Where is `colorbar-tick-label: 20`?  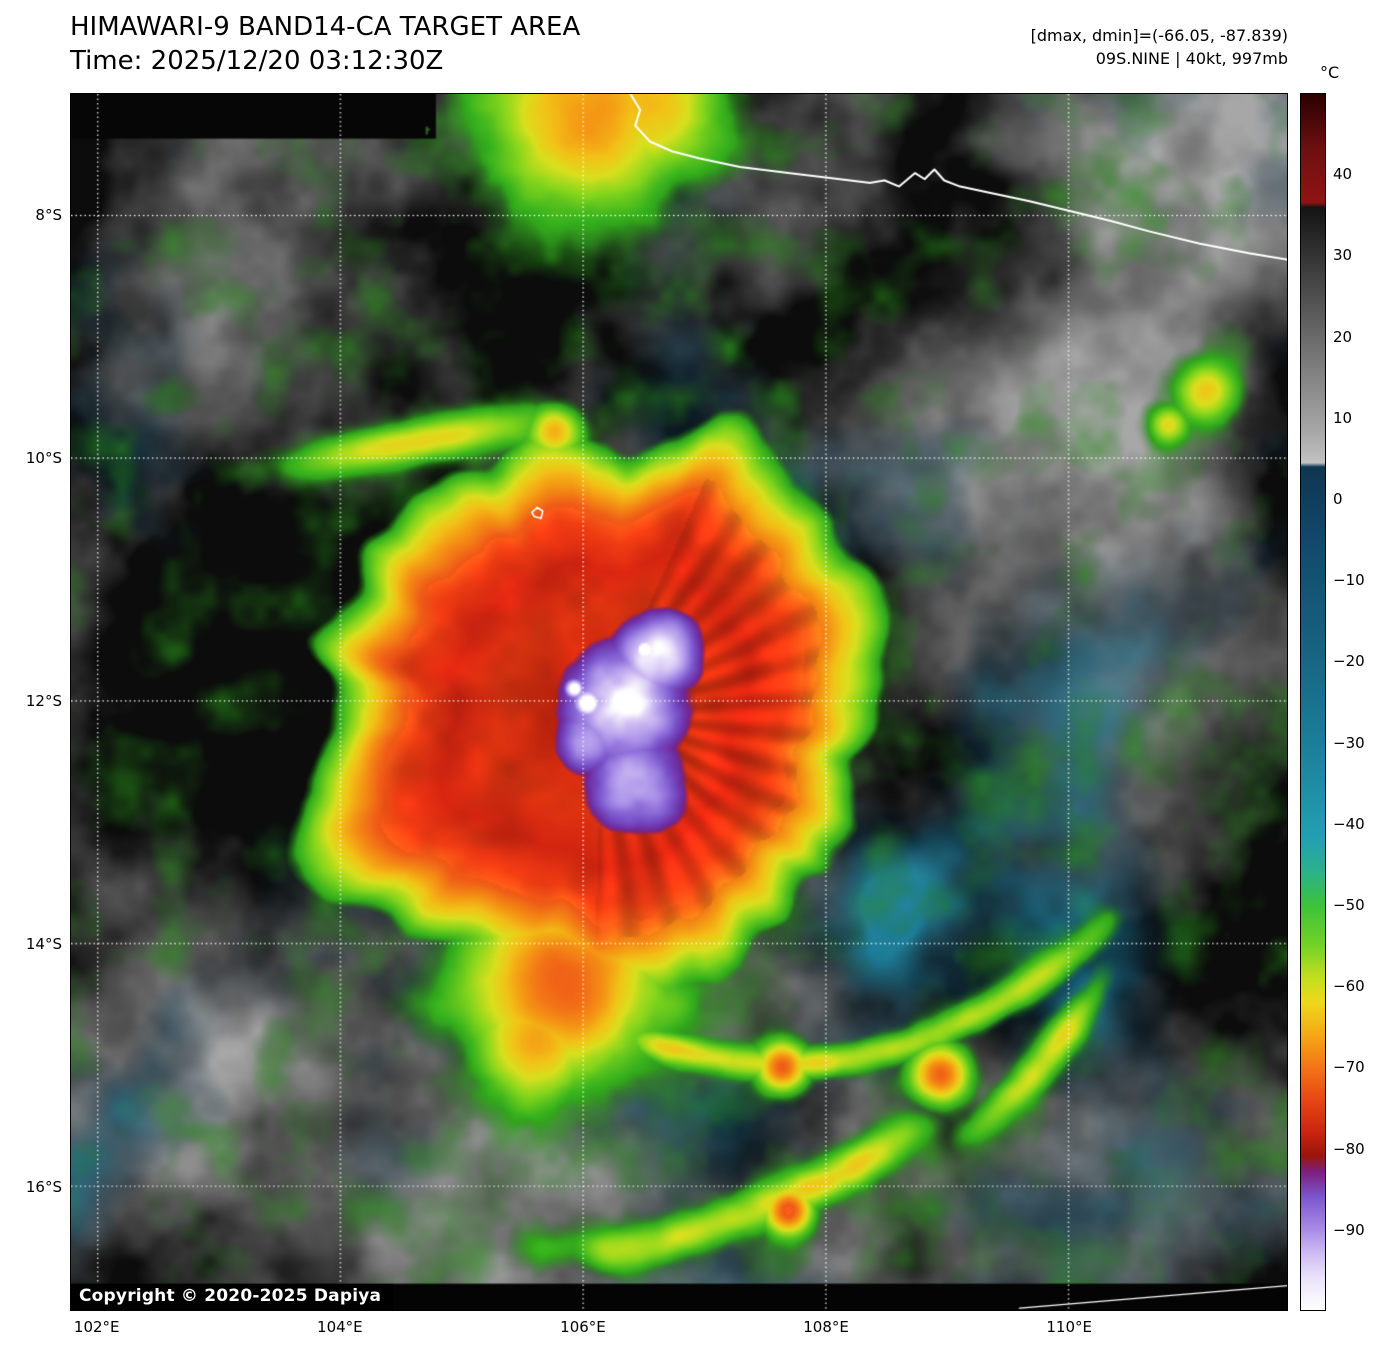 colorbar-tick-label: 20 is located at coordinates (1343, 336).